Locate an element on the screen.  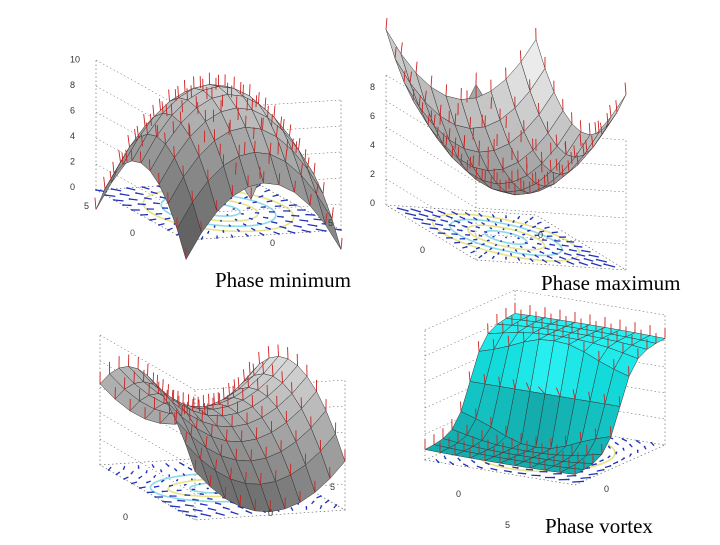
z-tick-max-6: 6 is located at coordinates (372, 116).